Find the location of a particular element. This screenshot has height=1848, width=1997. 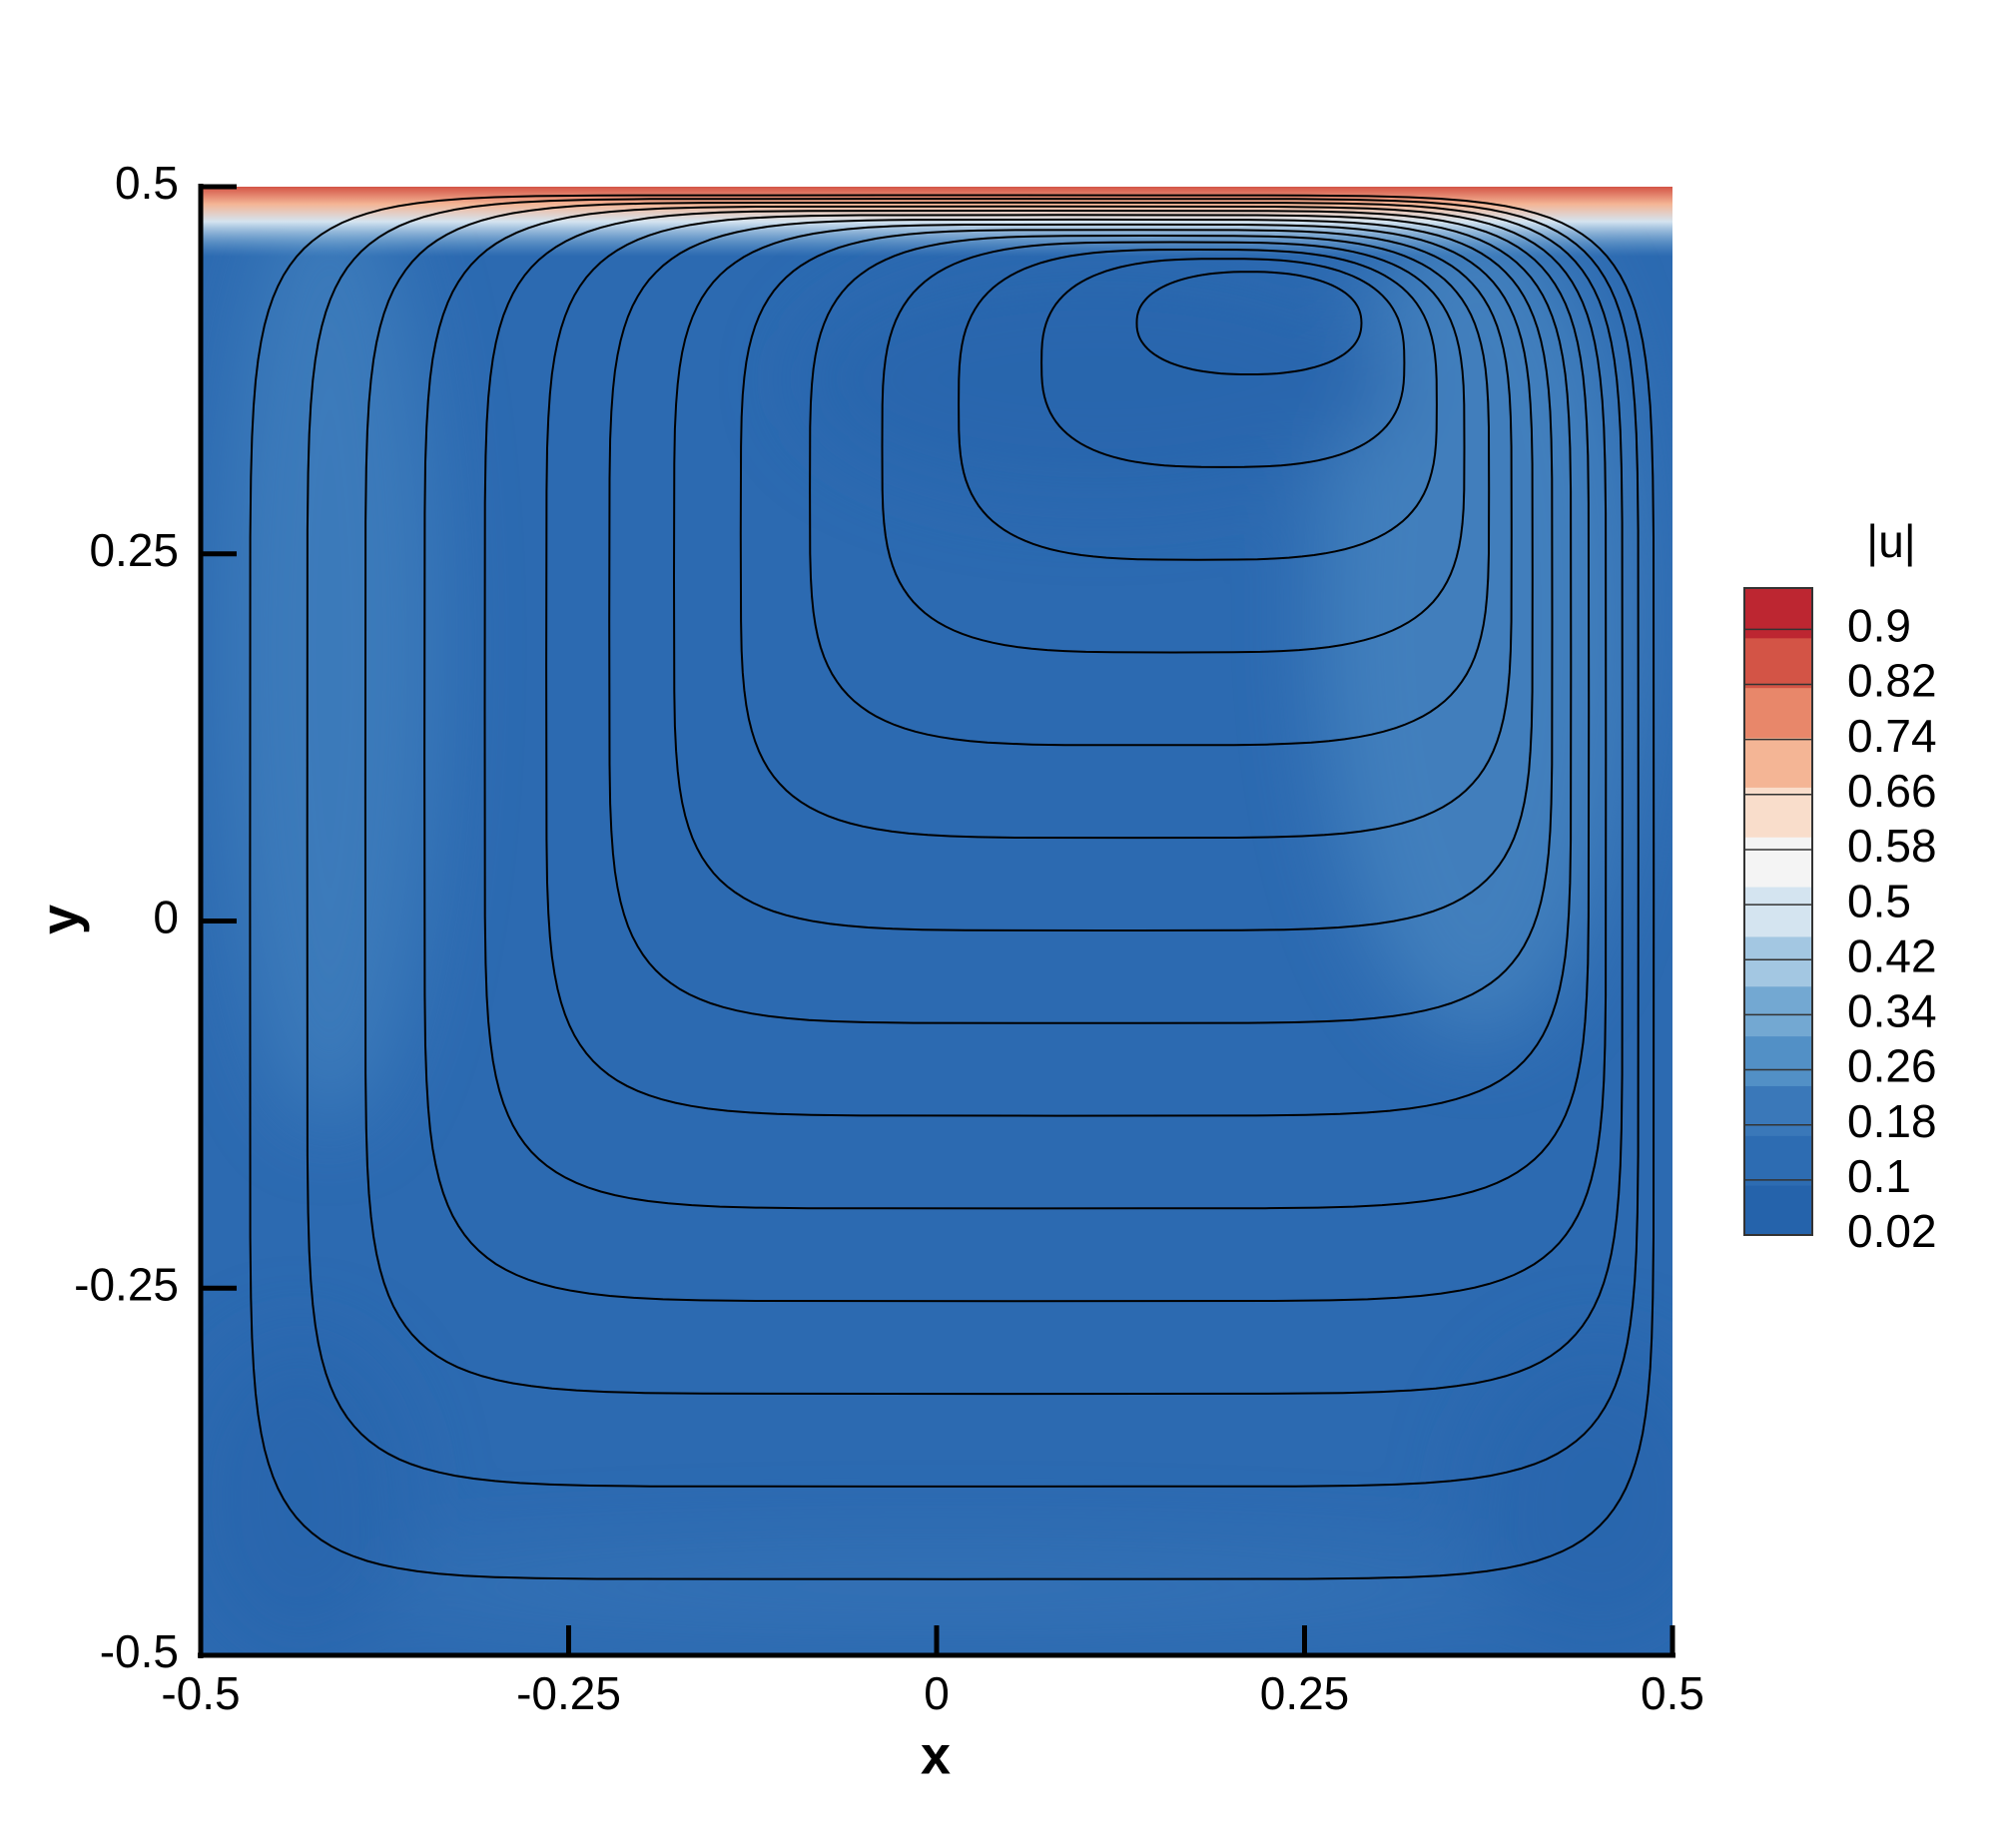

x-axis-title: x is located at coordinates (936, 1755).